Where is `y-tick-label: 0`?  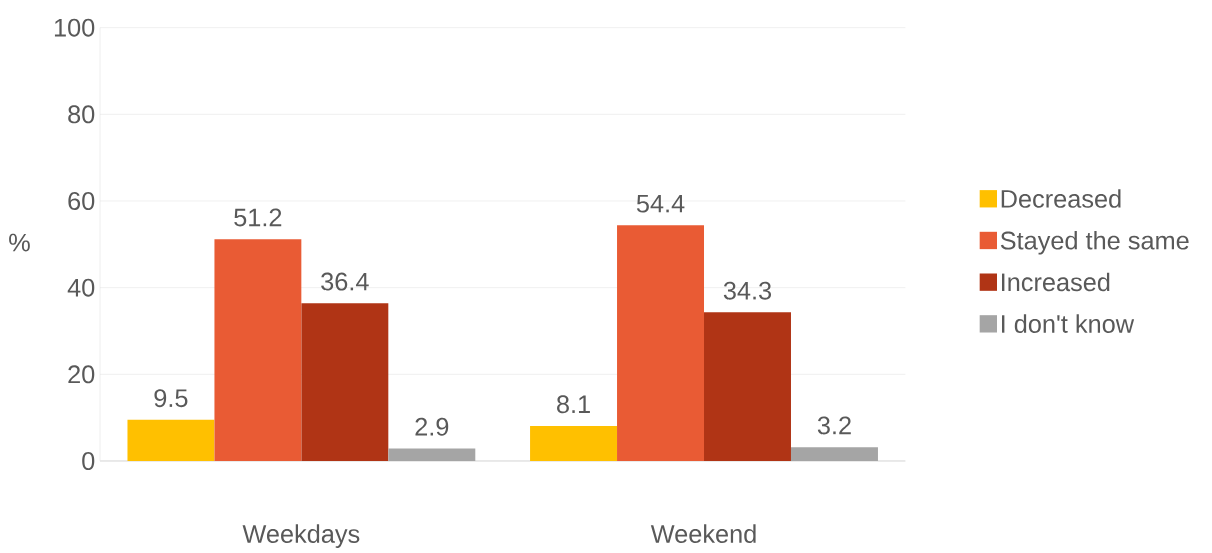
y-tick-label: 0 is located at coordinates (88, 461).